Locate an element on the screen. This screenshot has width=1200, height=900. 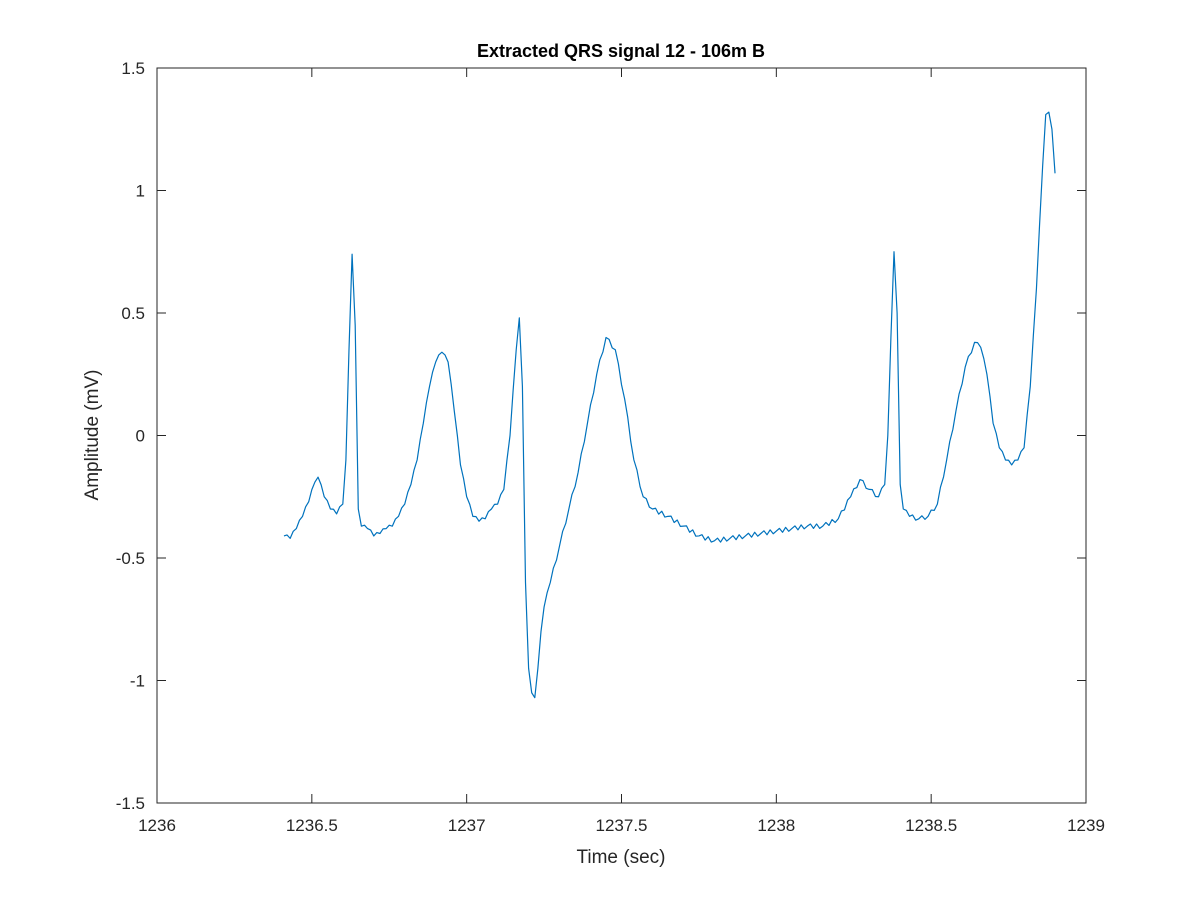
x-tick-label: 1238.5 is located at coordinates (931, 825).